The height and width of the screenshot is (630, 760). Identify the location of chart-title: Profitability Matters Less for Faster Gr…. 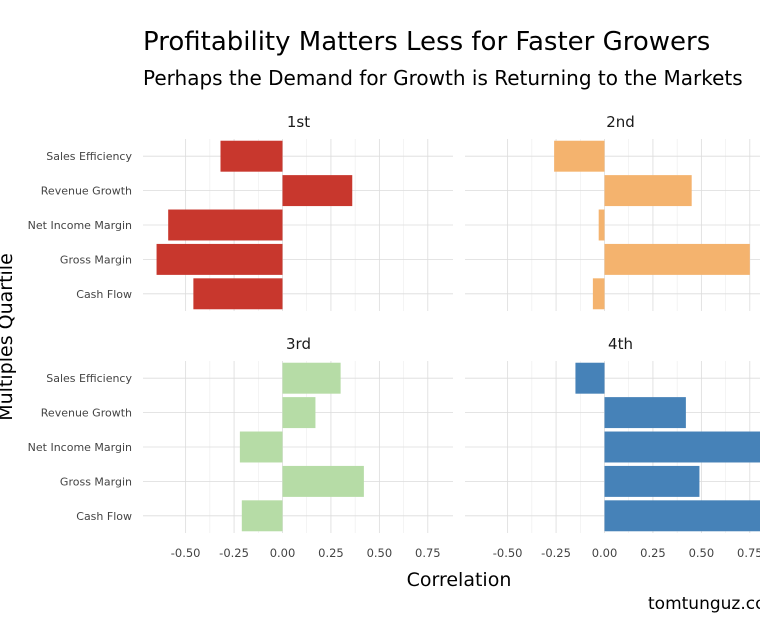
(427, 42).